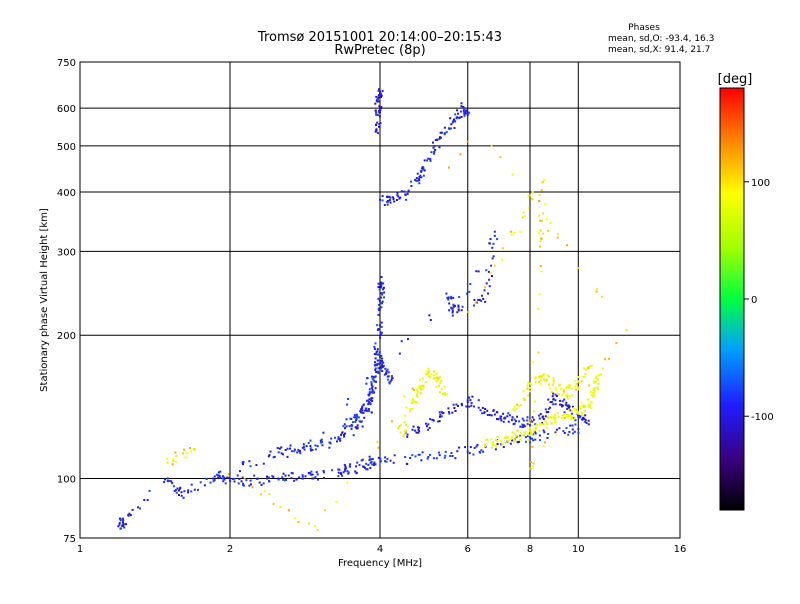  Describe the element at coordinates (735, 79) in the screenshot. I see `colorbar-unit: [deg]` at that location.